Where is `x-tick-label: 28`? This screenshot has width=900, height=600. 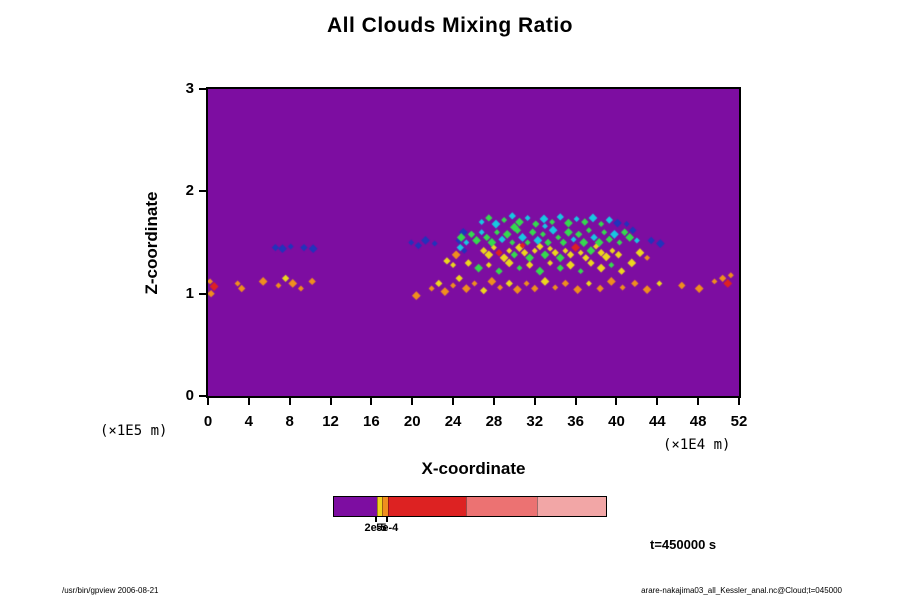 x-tick-label: 28 is located at coordinates (494, 421).